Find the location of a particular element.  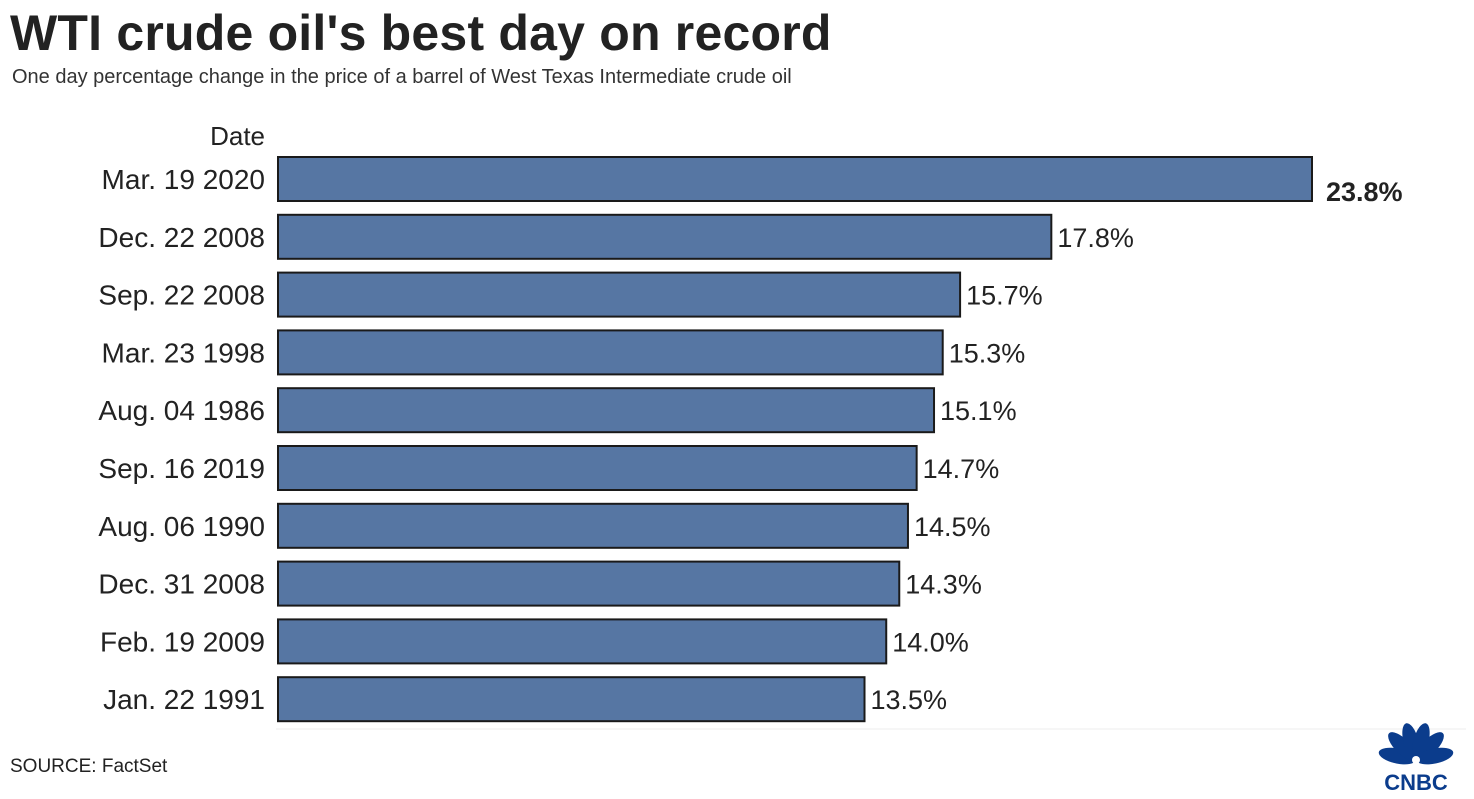

value-label: 14.5% is located at coordinates (952, 527).